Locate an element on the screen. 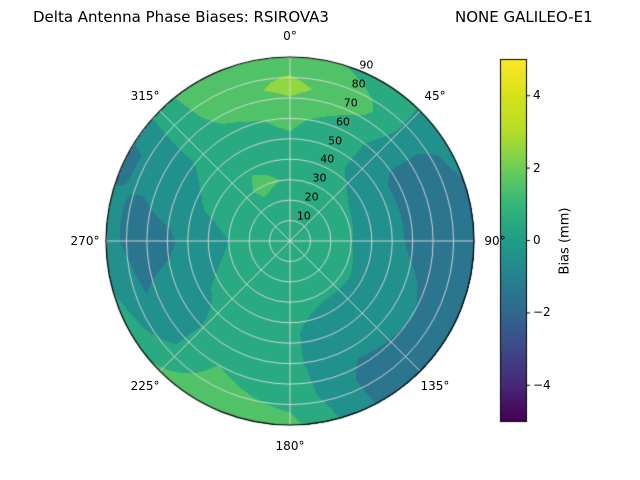 The width and height of the screenshot is (640, 480). colorbar-axis-label: Bias (mm) is located at coordinates (565, 241).